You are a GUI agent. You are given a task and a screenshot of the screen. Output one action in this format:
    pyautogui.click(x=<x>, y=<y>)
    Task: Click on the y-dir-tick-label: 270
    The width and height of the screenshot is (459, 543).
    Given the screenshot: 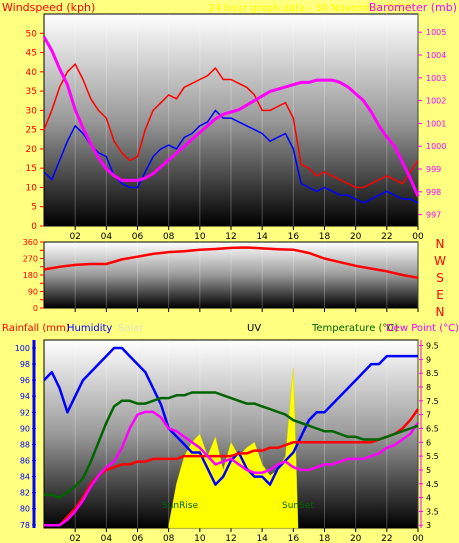 What is the action you would take?
    pyautogui.click(x=30, y=259)
    